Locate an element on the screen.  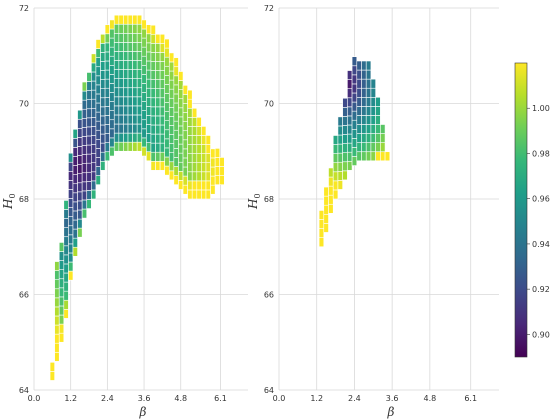
y-axis-label: H0 is located at coordinates (9, 201).